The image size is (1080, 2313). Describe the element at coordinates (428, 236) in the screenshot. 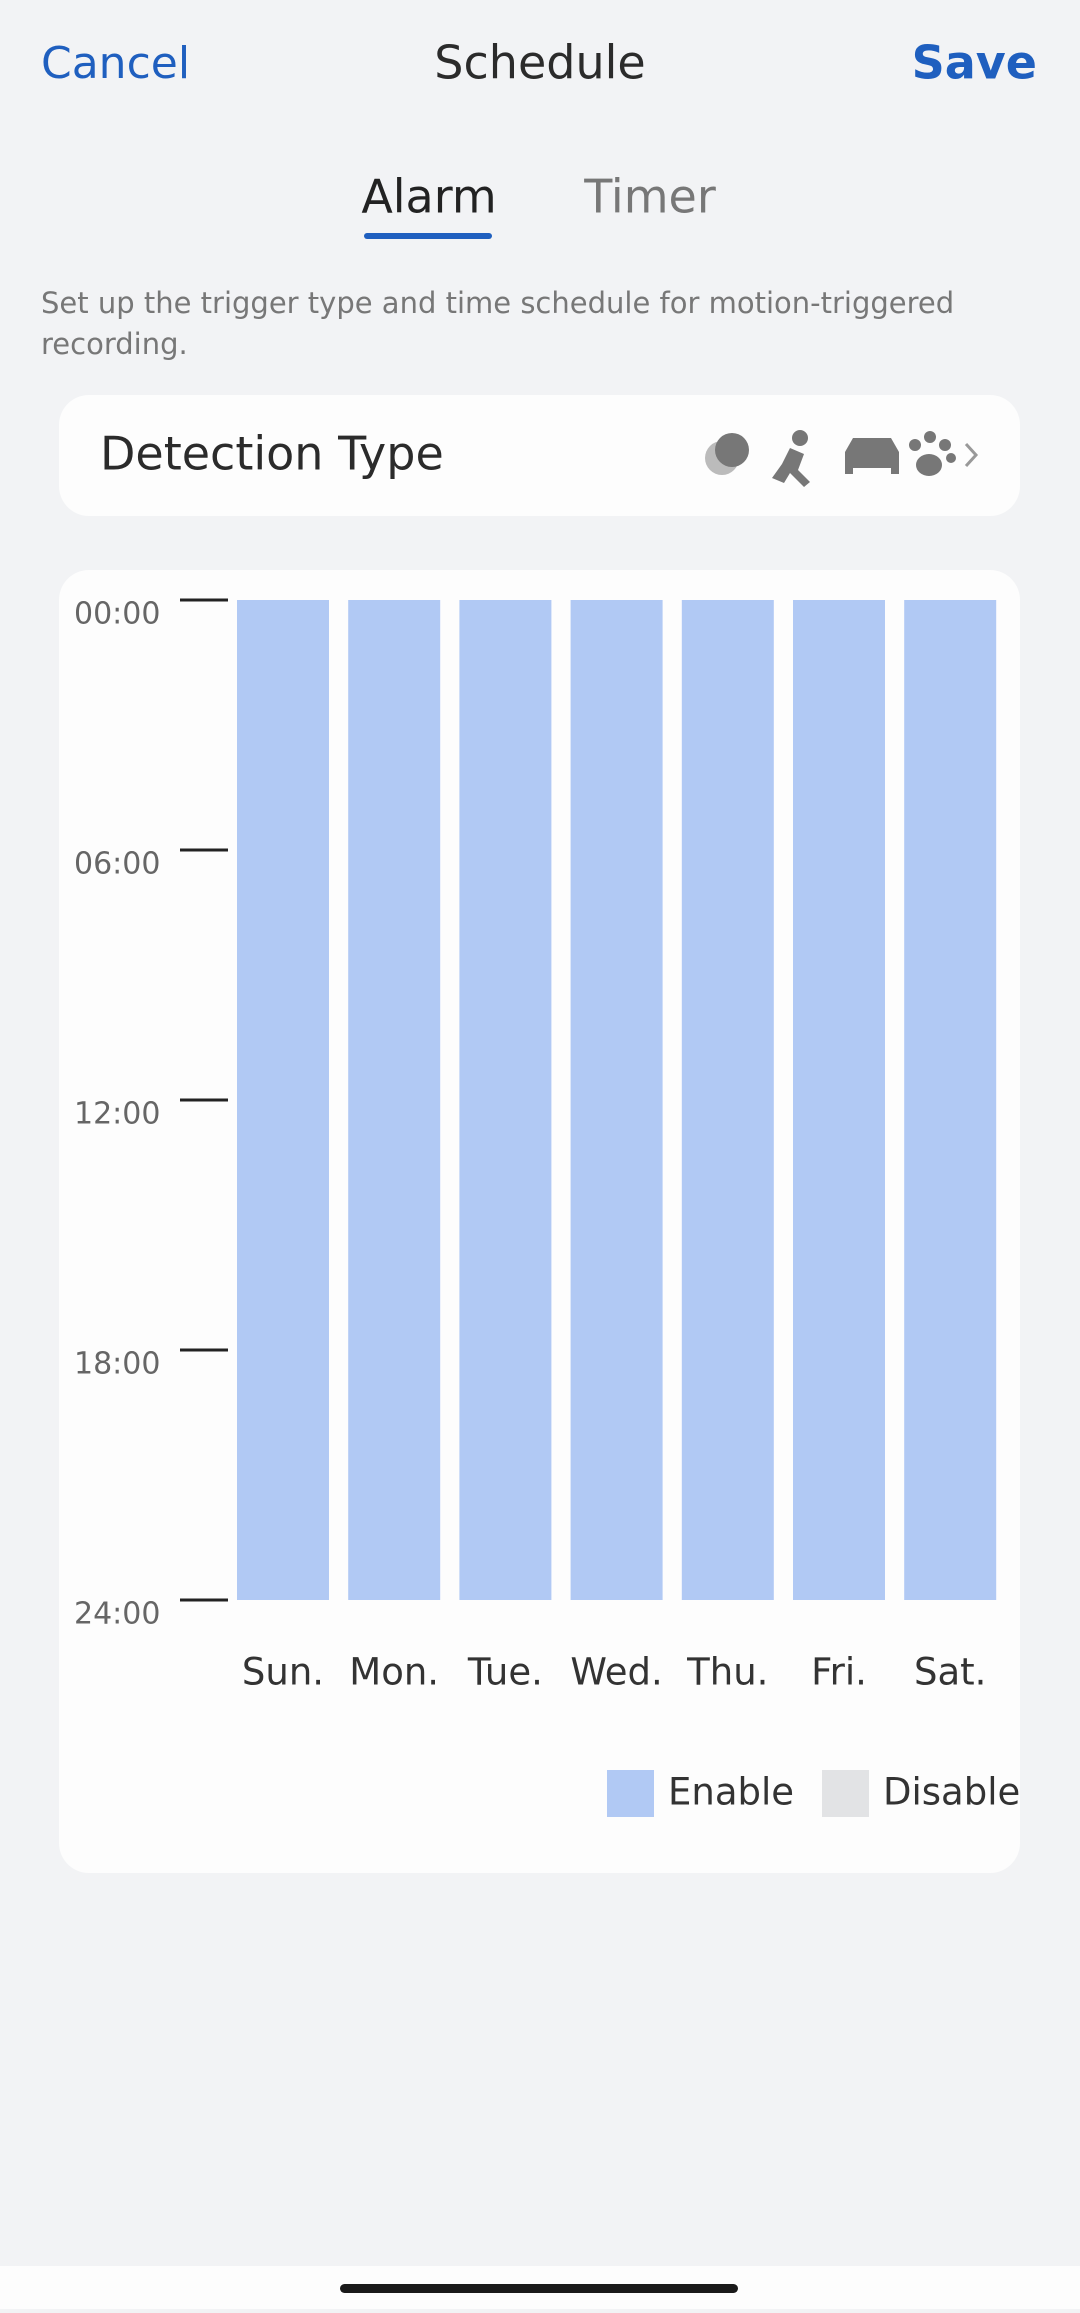

I see `tab-indicator` at that location.